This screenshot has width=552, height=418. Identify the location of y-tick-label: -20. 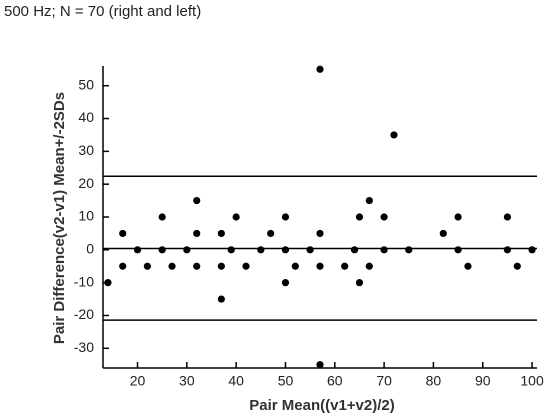
(84, 314).